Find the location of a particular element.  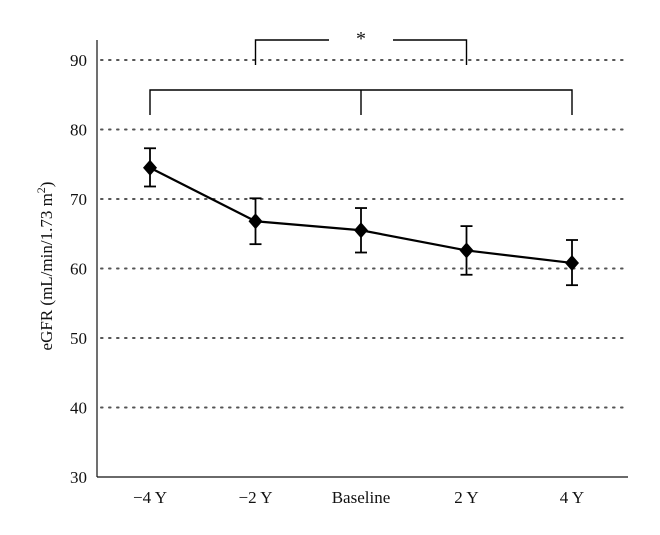

y-axis-label: eGFR (mL/min/1.73 m2) is located at coordinates (45, 266).